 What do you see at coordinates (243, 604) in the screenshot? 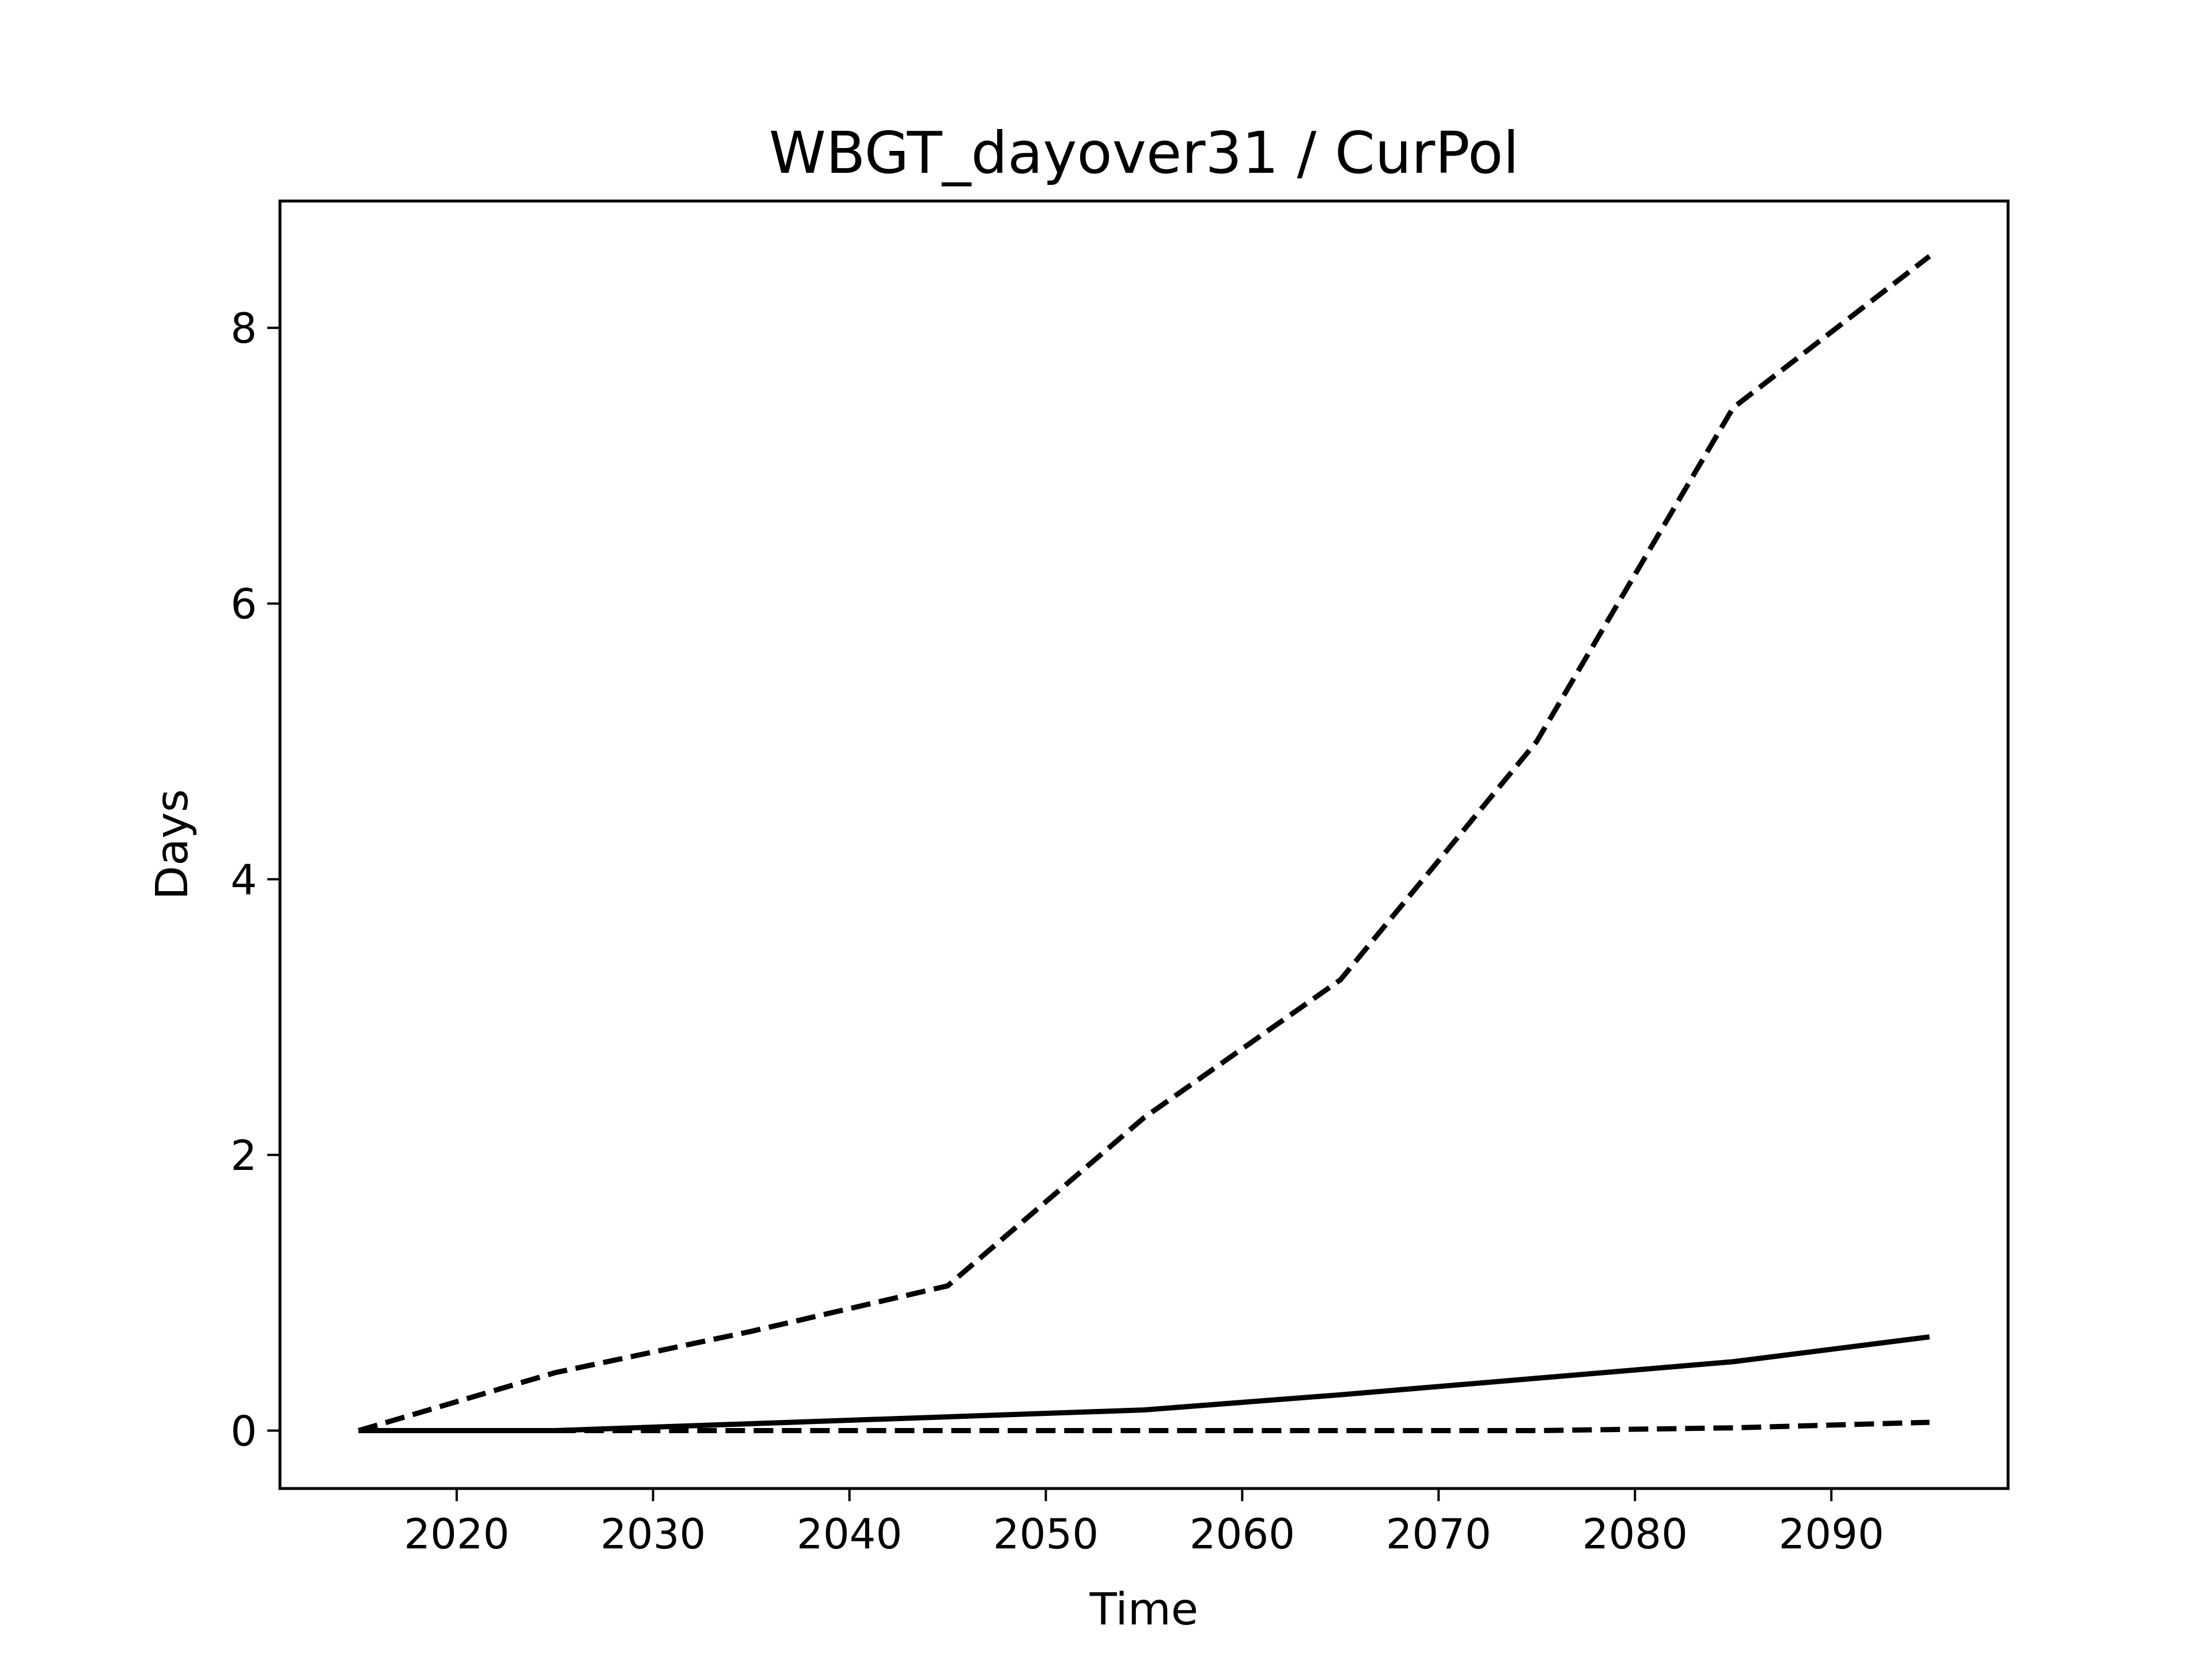
I see `y-tick-label: 6` at bounding box center [243, 604].